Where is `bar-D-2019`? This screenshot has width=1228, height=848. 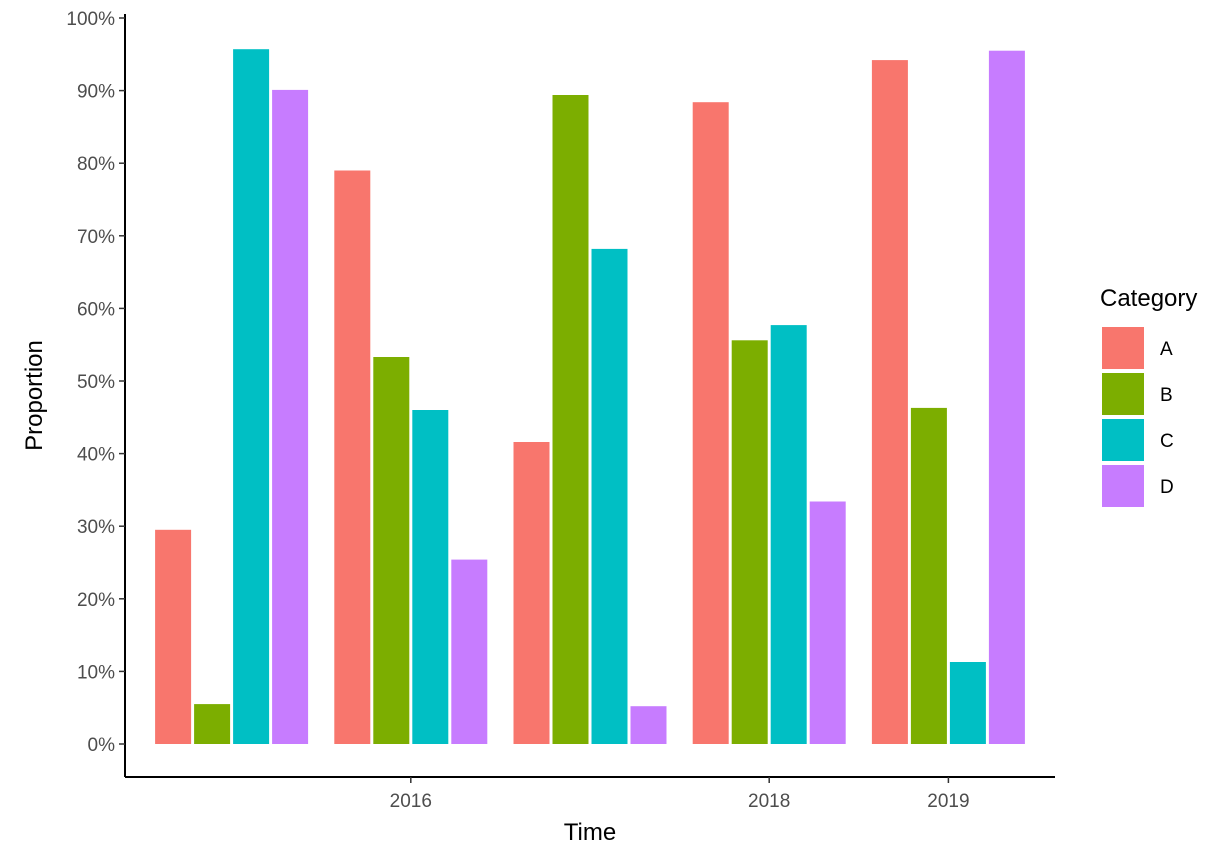 bar-D-2019 is located at coordinates (1006, 397).